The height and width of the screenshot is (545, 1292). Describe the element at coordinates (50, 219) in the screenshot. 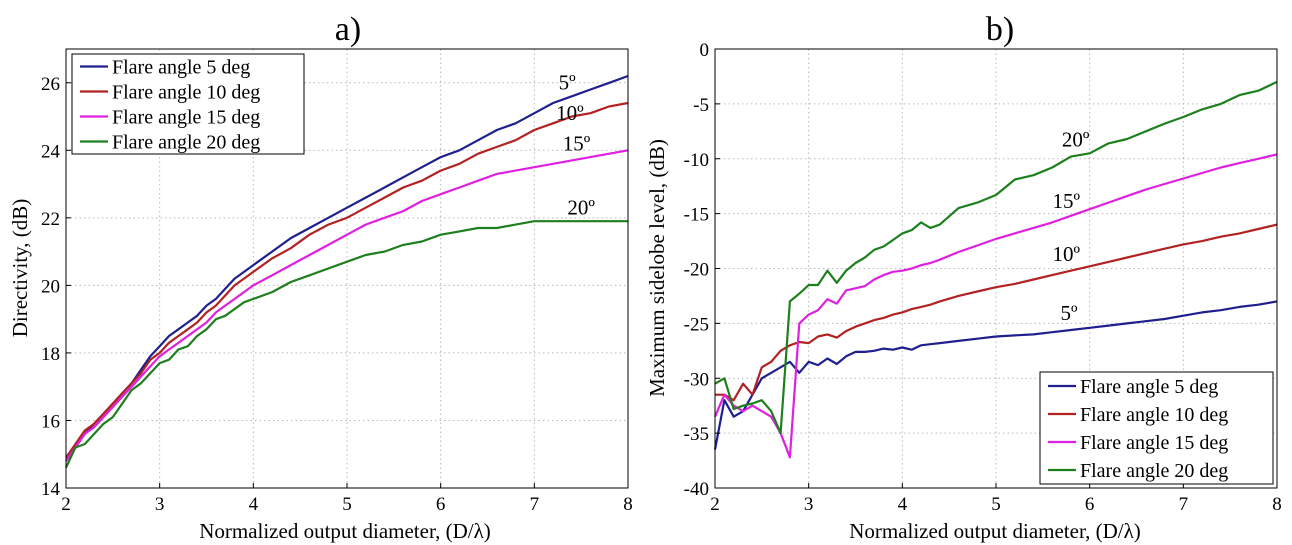

I see `panel-a-ytick-label: 22` at that location.